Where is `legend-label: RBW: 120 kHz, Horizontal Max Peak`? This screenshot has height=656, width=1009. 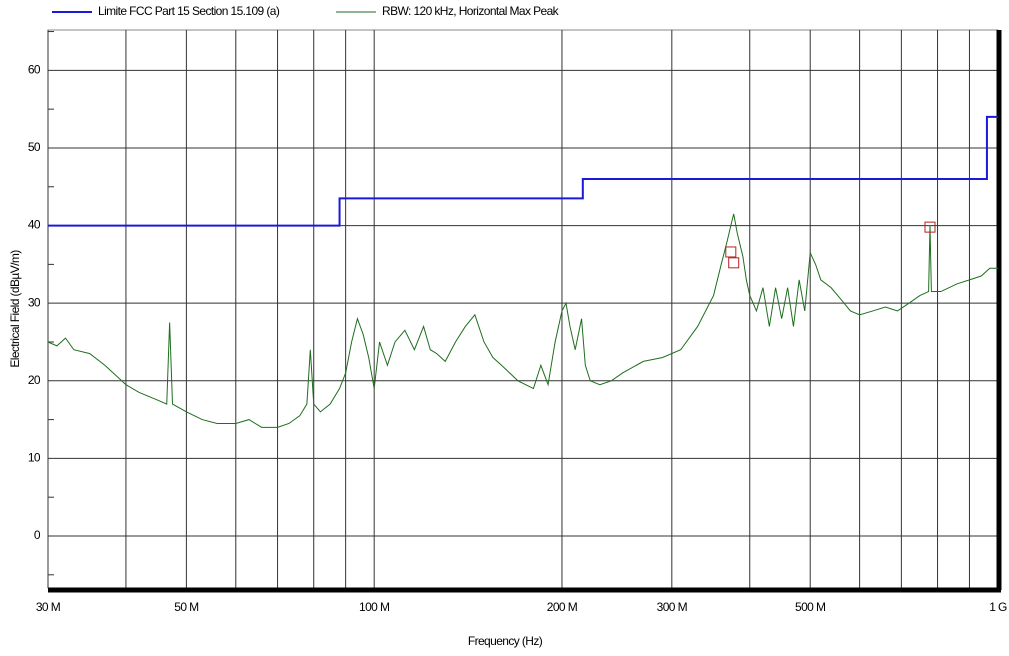
legend-label: RBW: 120 kHz, Horizontal Max Peak is located at coordinates (471, 11).